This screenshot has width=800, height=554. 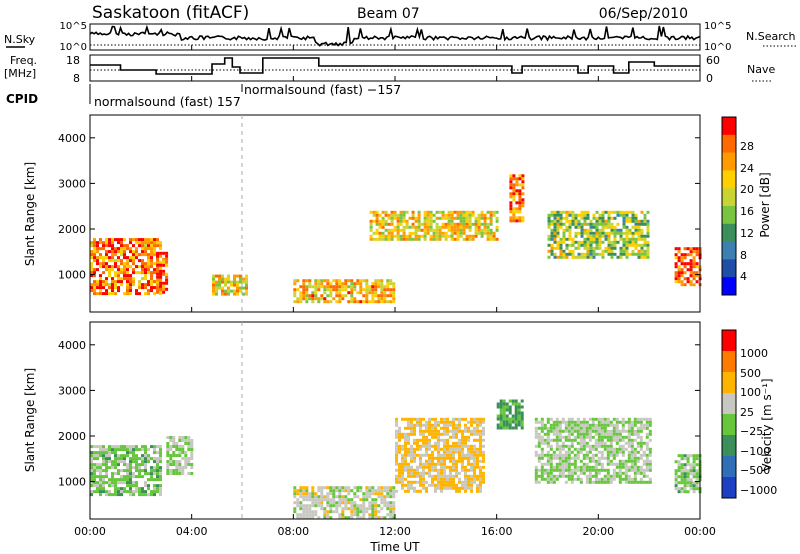 I want to click on colorbar-tick-label: 8, so click(x=743, y=255).